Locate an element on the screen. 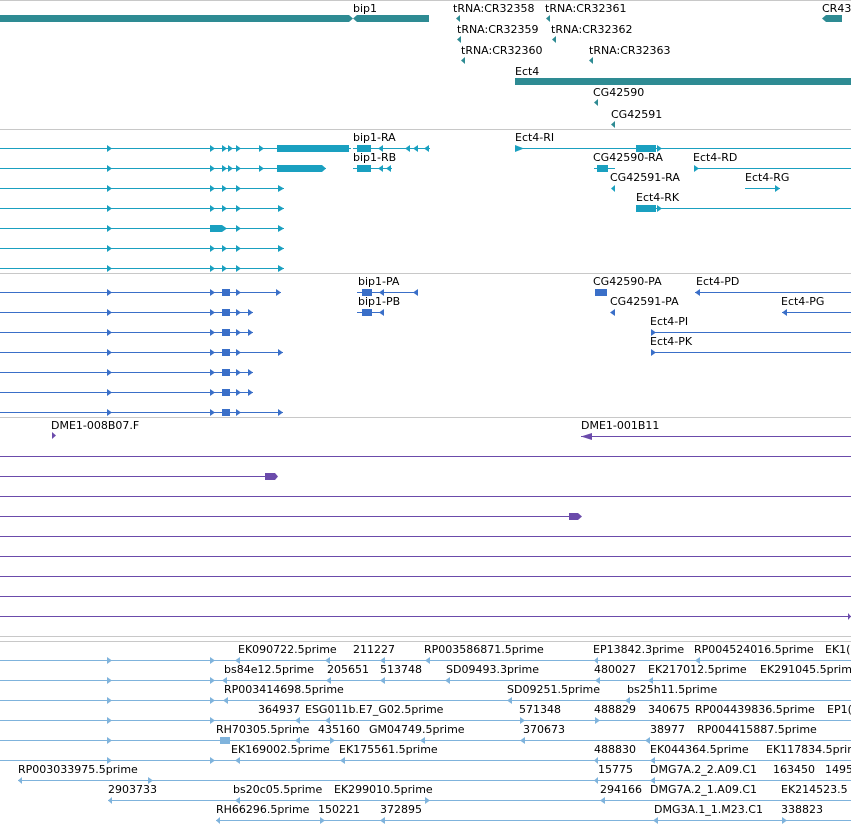 The width and height of the screenshot is (851, 825). gene-label-cg42591: CG42591 is located at coordinates (637, 114).